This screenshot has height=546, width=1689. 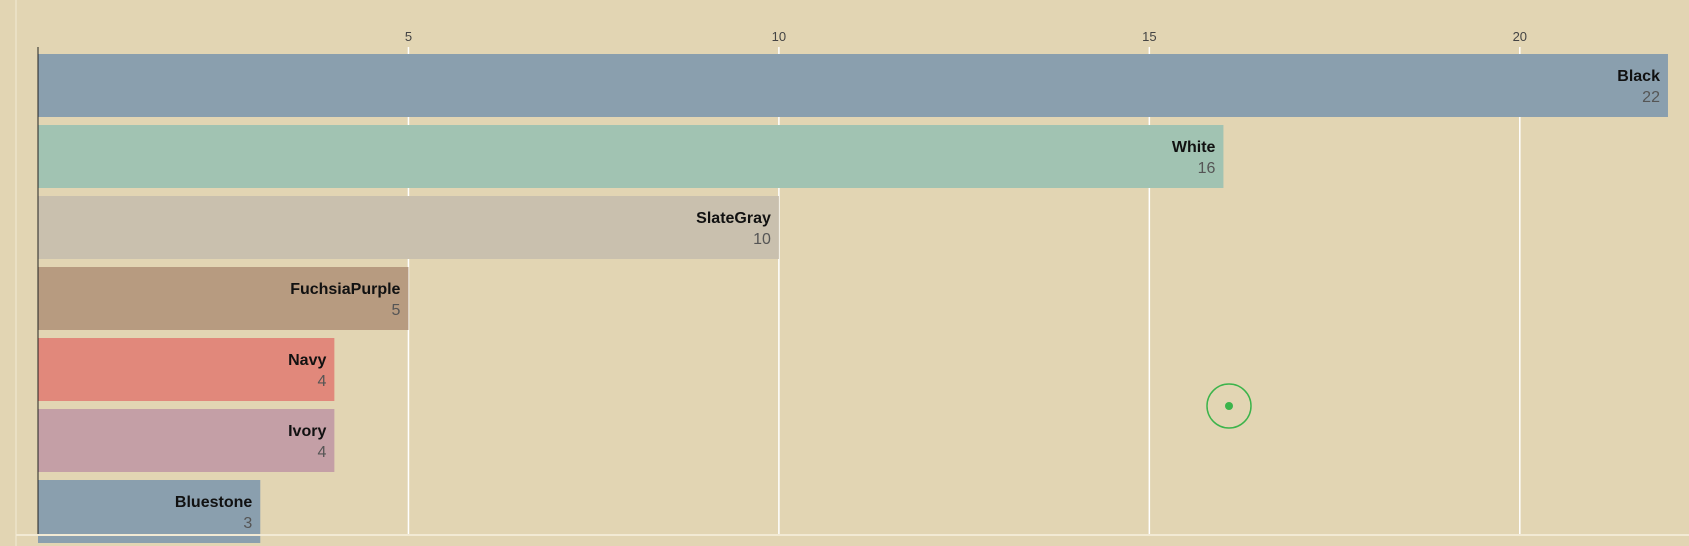 What do you see at coordinates (1207, 168) in the screenshot?
I see `bar-value-label: 16` at bounding box center [1207, 168].